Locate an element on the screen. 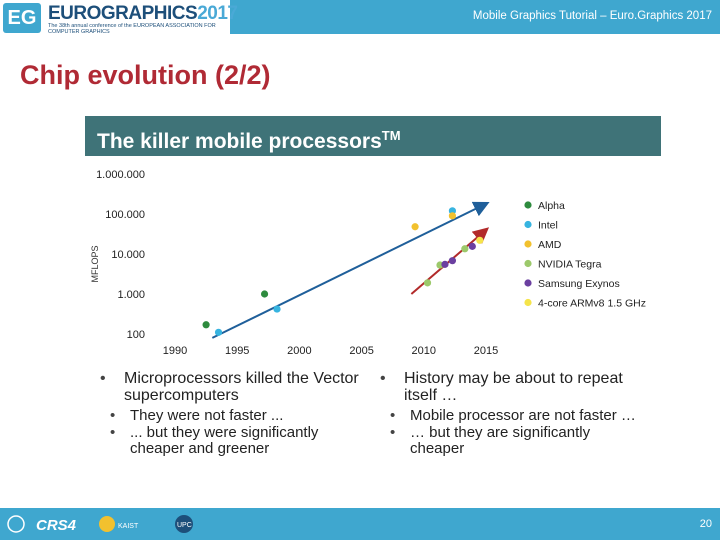  y-tick-label: 100.000 is located at coordinates (125, 215).